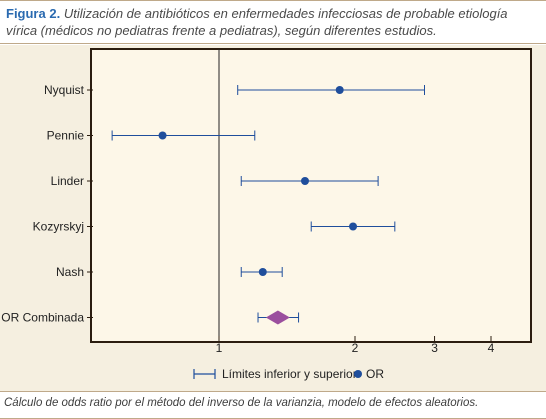 This screenshot has width=546, height=419. Describe the element at coordinates (355, 348) in the screenshot. I see `x-tick-label: 2` at that location.